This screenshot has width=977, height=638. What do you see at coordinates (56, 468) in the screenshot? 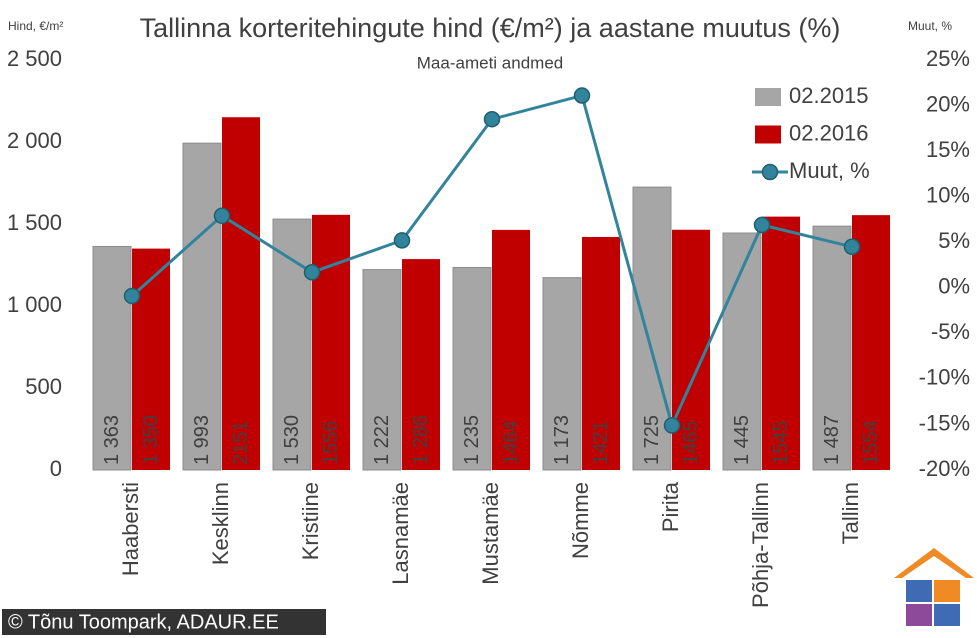
I see `y-tick-label: 0` at bounding box center [56, 468].